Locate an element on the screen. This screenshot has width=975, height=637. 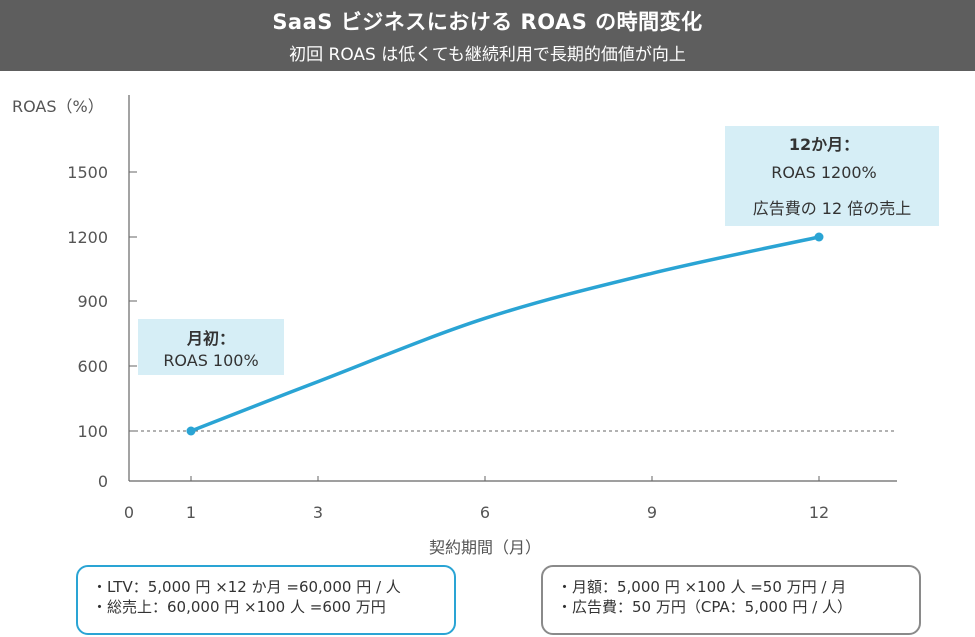
y-tick-label: 900 is located at coordinates (92, 301).